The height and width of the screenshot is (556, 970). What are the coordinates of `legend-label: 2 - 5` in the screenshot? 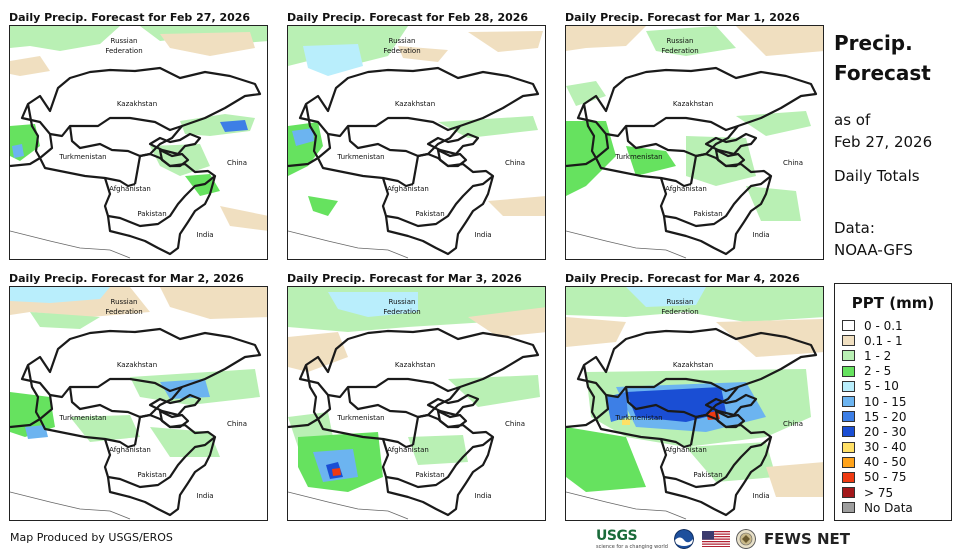 It's located at (878, 371).